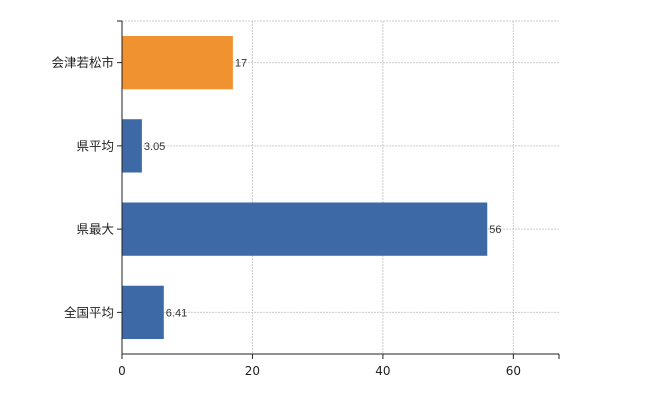  I want to click on x-tick-label: 0, so click(122, 371).